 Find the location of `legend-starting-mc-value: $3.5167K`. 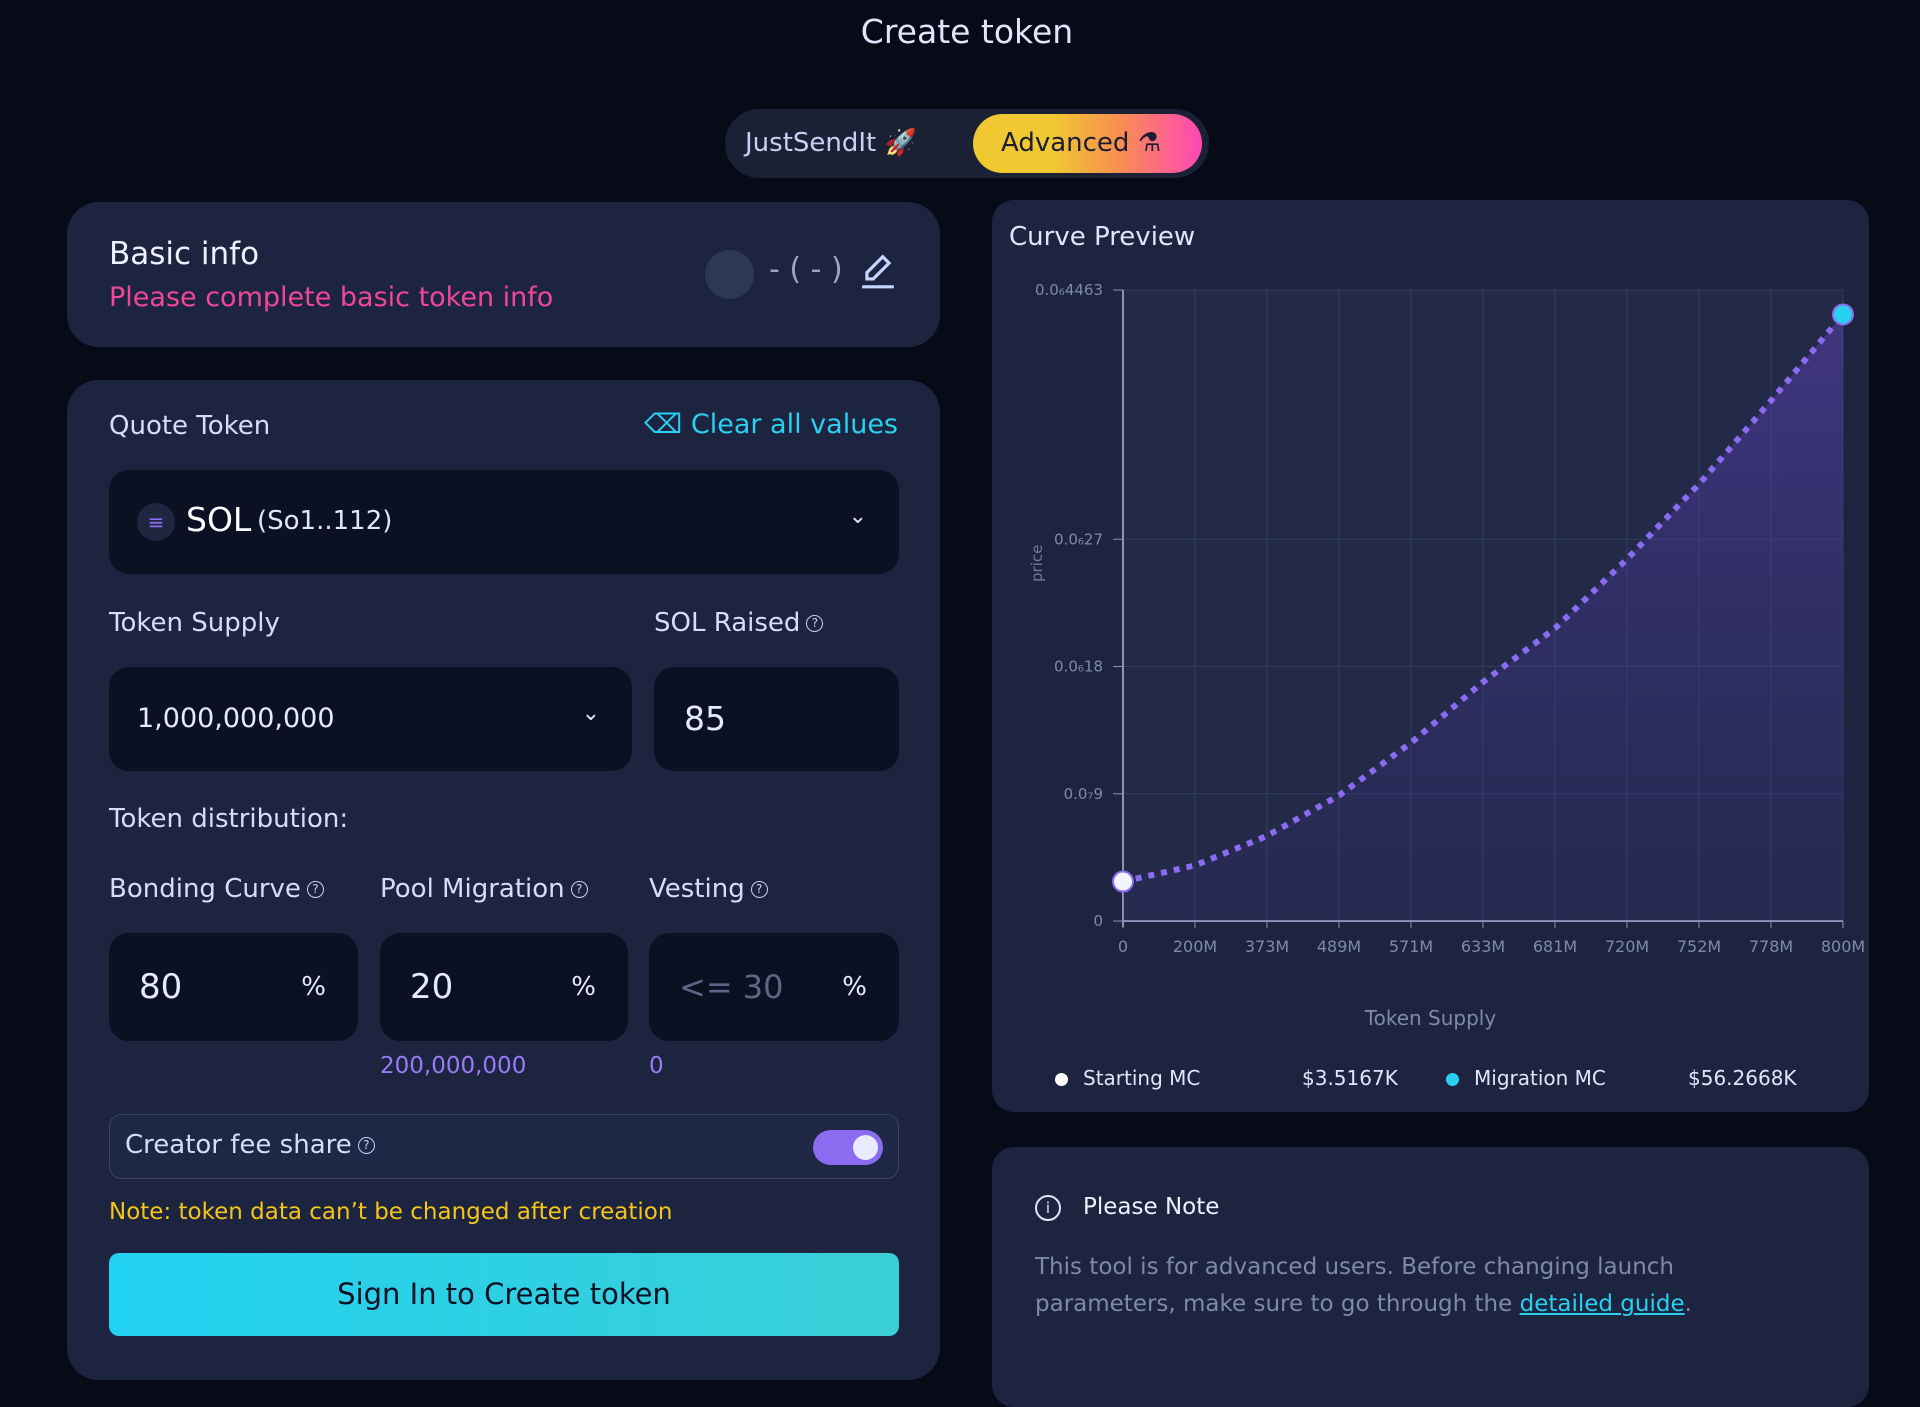

legend-starting-mc-value: $3.5167K is located at coordinates (1350, 1078).